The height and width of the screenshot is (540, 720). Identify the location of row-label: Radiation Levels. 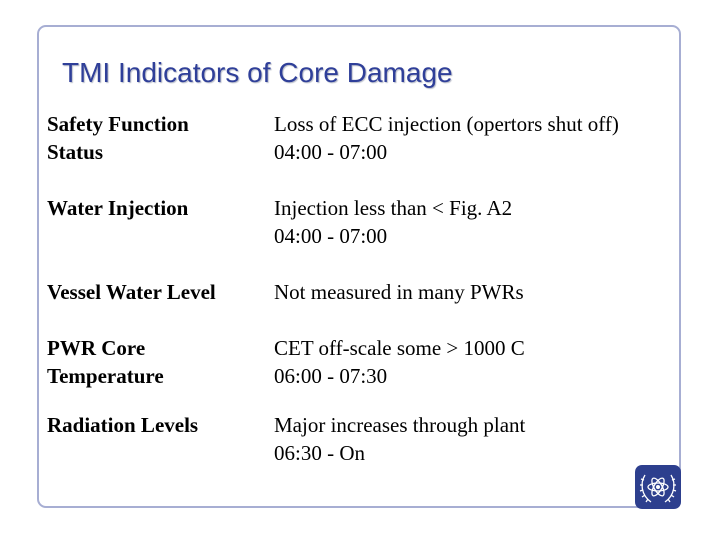
(123, 425).